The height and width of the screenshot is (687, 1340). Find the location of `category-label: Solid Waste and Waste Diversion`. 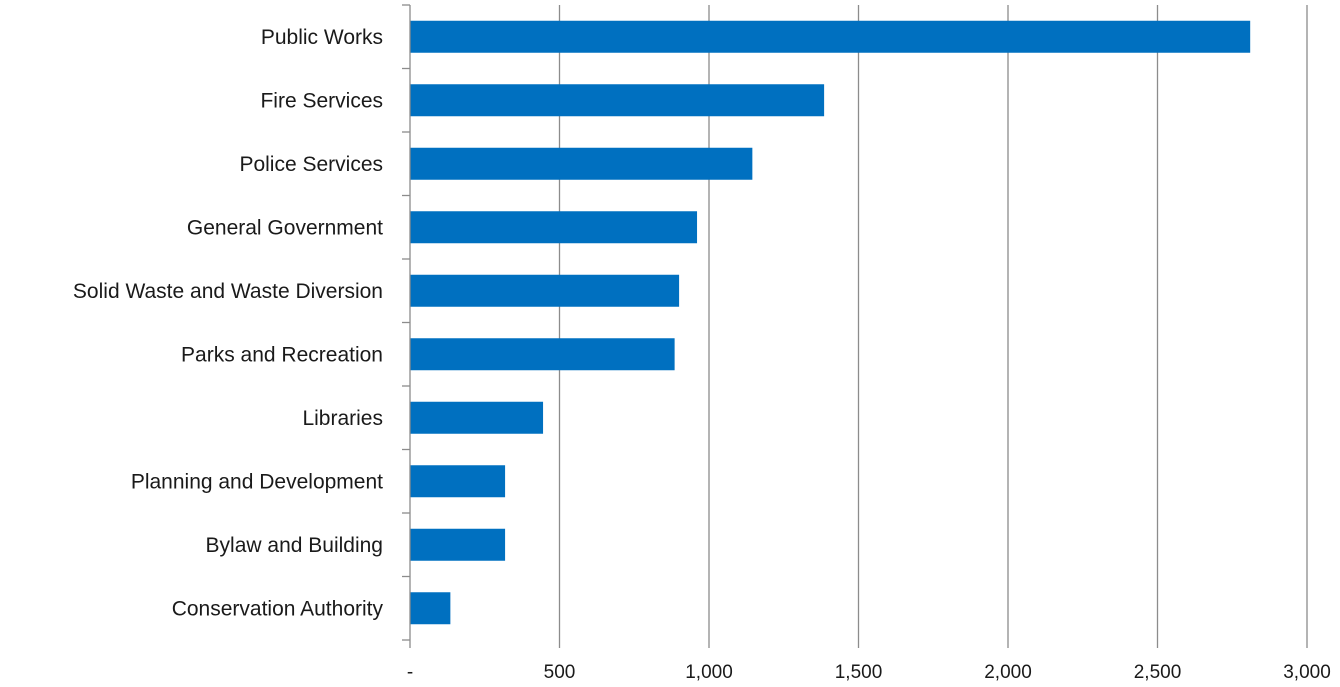

category-label: Solid Waste and Waste Diversion is located at coordinates (228, 291).